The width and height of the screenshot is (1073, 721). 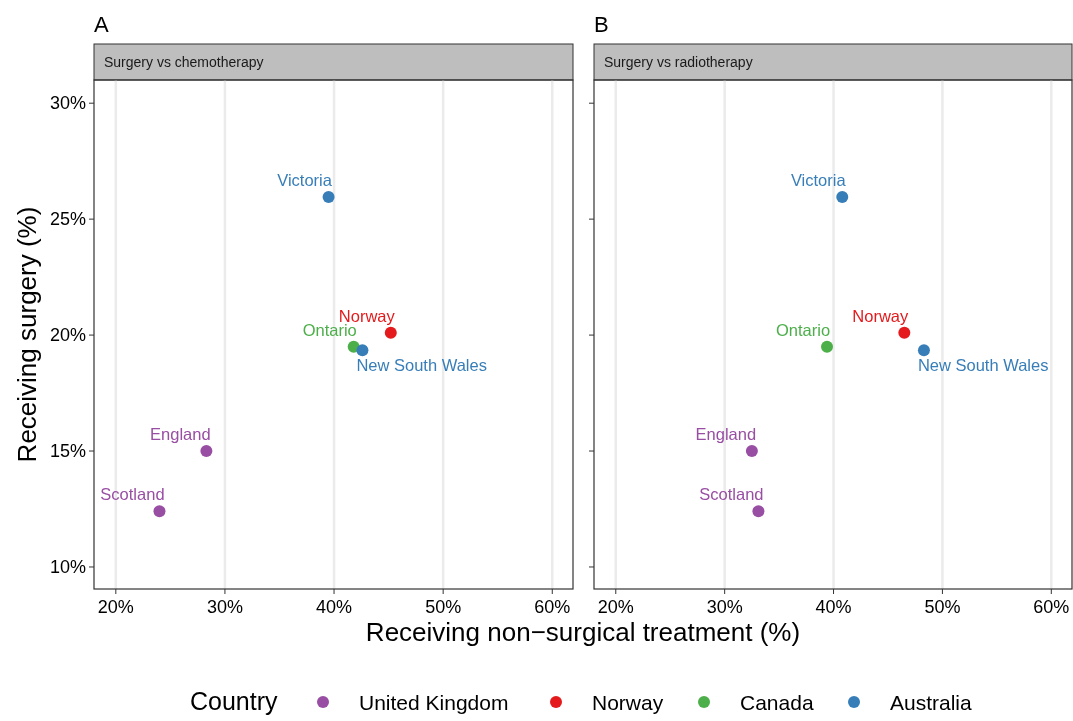 What do you see at coordinates (101, 24) in the screenshot?
I see `chart-title: A` at bounding box center [101, 24].